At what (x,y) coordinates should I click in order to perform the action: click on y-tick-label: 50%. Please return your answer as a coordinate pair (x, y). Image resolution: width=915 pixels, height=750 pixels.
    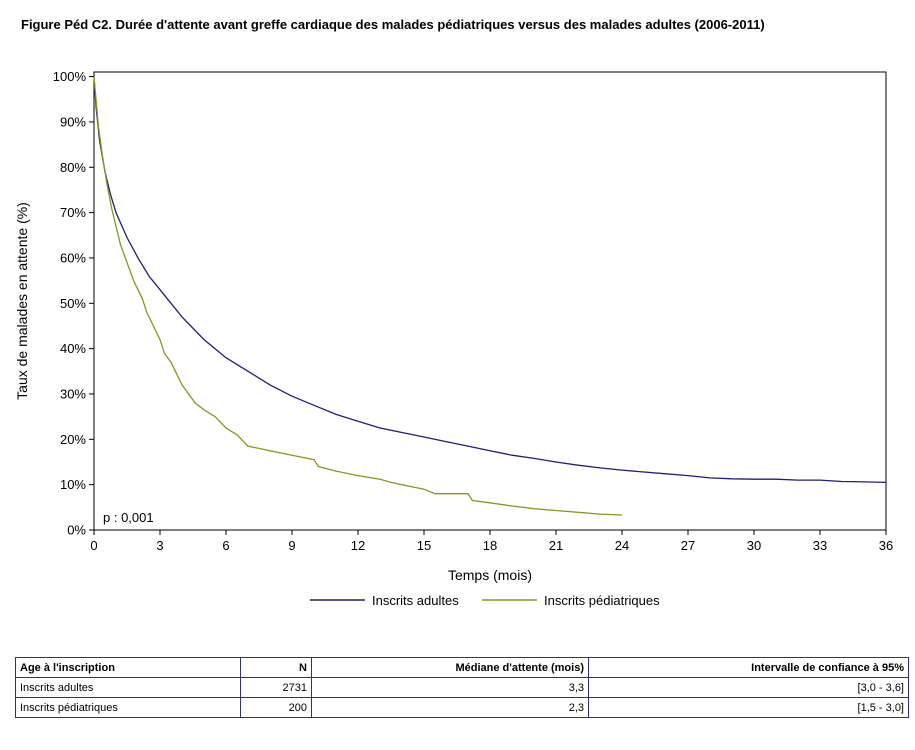
    Looking at the image, I should click on (73, 303).